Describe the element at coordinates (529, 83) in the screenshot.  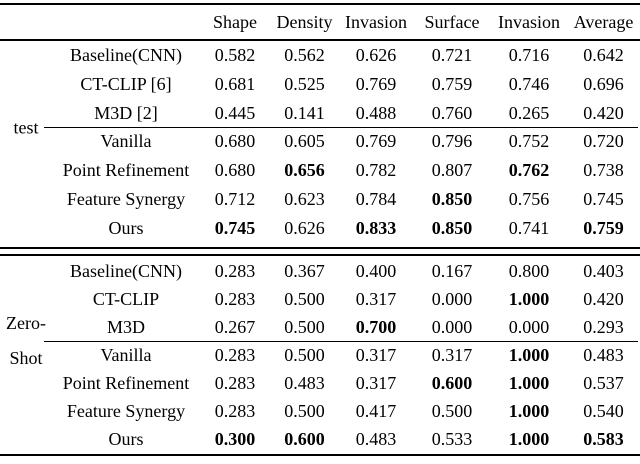
I see `value-cell: 0.746` at that location.